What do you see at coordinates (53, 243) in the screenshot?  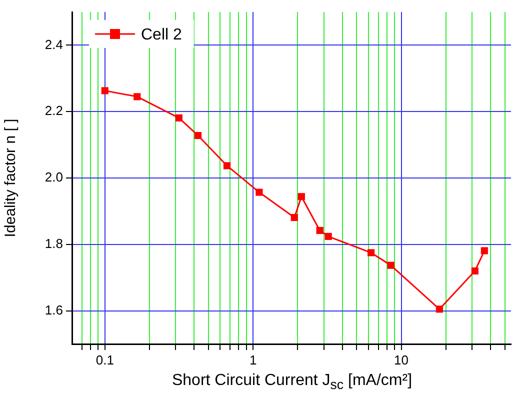 I see `y-tick-label: 1.8` at bounding box center [53, 243].